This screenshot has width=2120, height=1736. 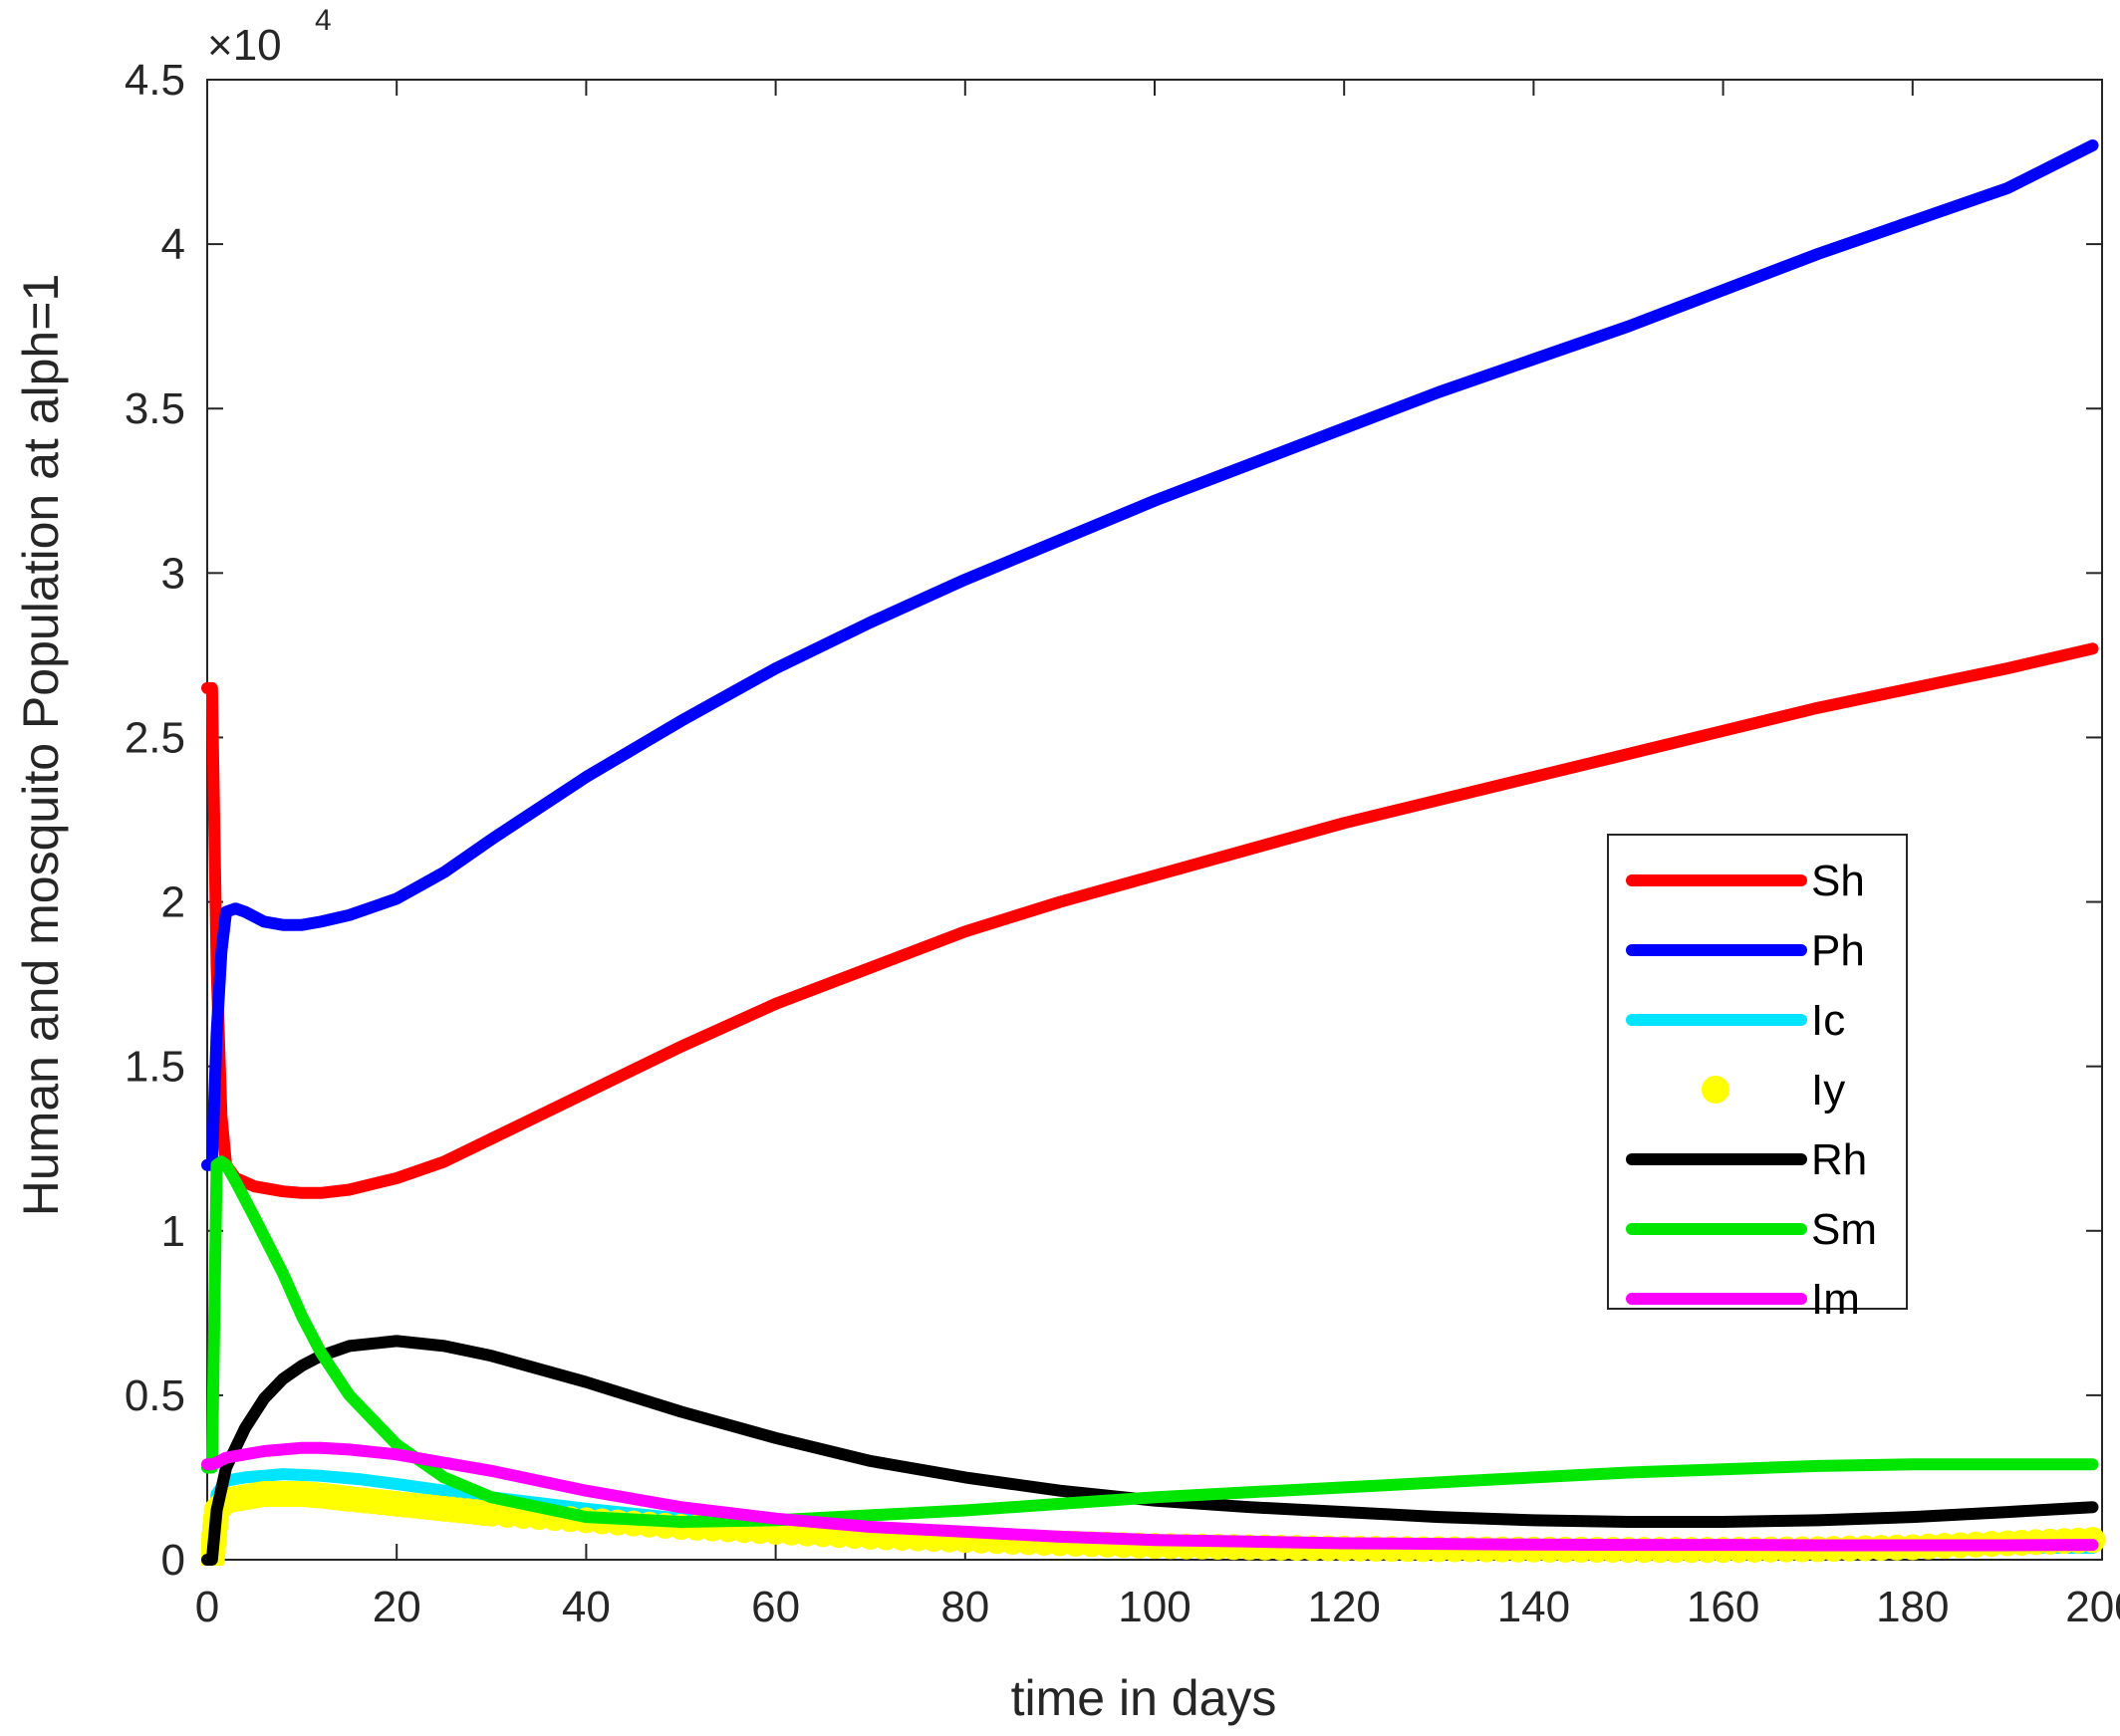 What do you see at coordinates (1746, 1159) in the screenshot?
I see `legend-item-rh: Rh` at bounding box center [1746, 1159].